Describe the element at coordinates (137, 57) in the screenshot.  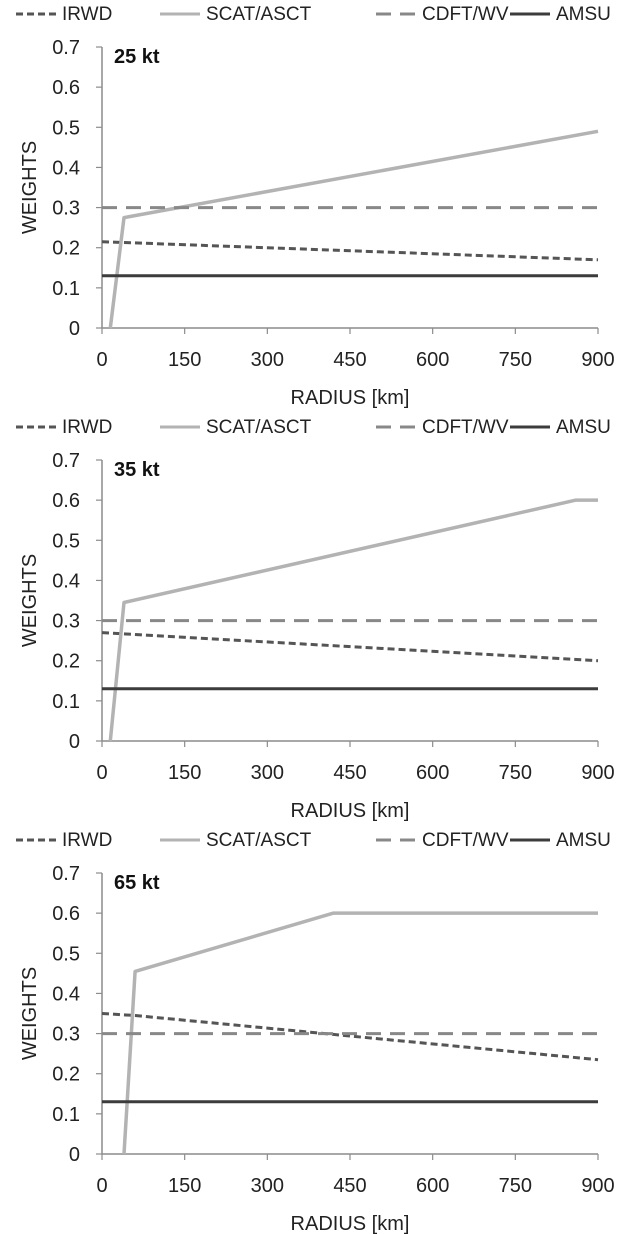
I see `panel-label: 25 kt` at that location.